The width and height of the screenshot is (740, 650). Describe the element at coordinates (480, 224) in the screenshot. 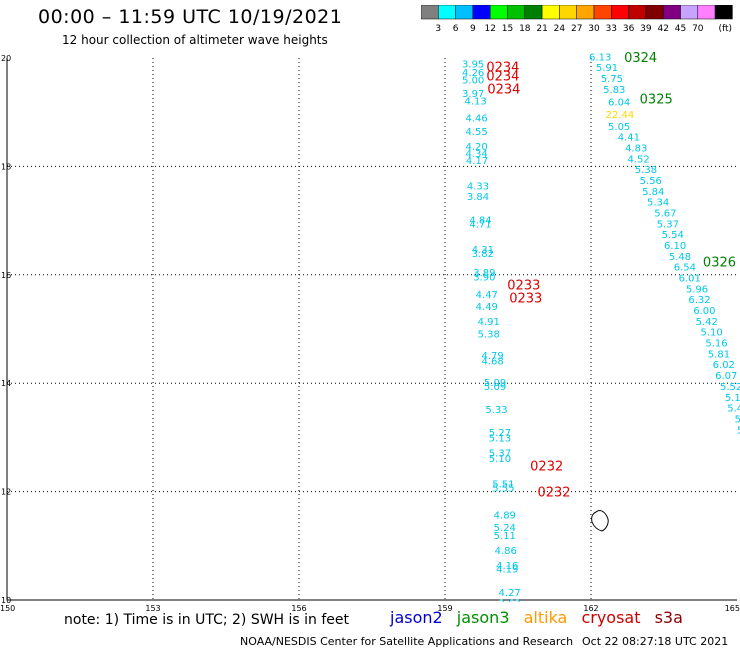

I see `wave-height-label: 4.71` at that location.